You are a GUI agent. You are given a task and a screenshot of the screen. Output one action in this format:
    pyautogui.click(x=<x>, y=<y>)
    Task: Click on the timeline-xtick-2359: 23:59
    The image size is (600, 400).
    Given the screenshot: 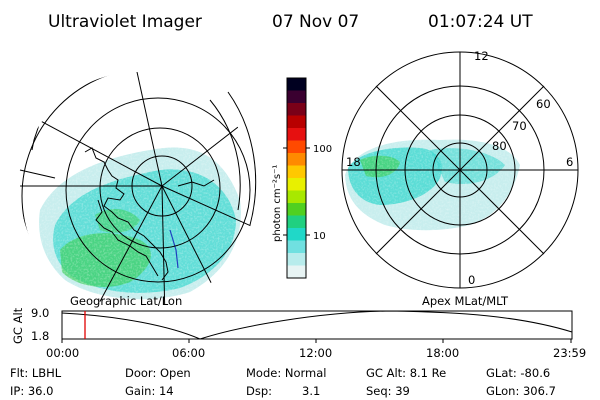 What is the action you would take?
    pyautogui.click(x=569, y=353)
    